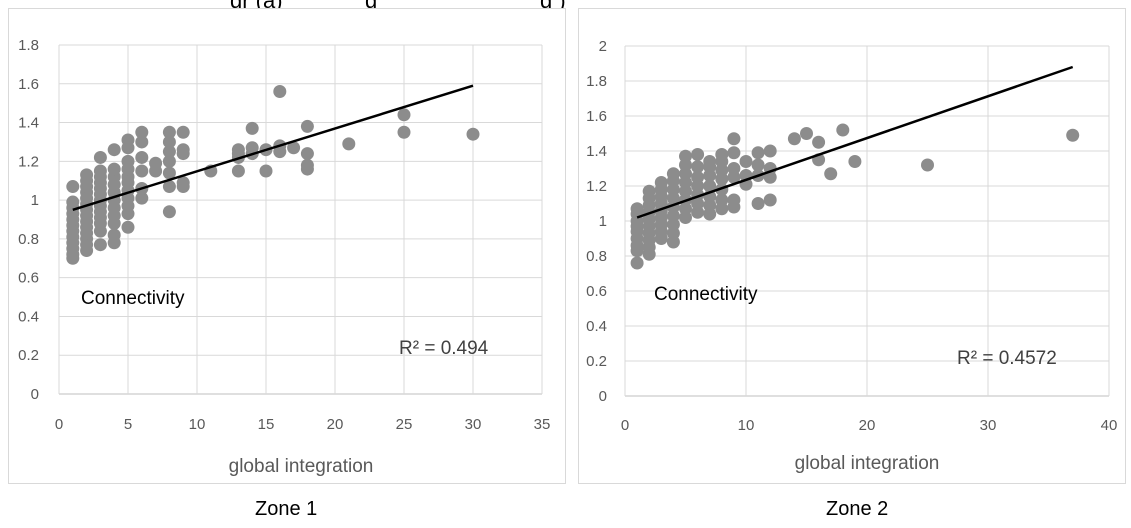  Describe the element at coordinates (857, 509) in the screenshot. I see `caption-zone-2: Zone 2` at that location.